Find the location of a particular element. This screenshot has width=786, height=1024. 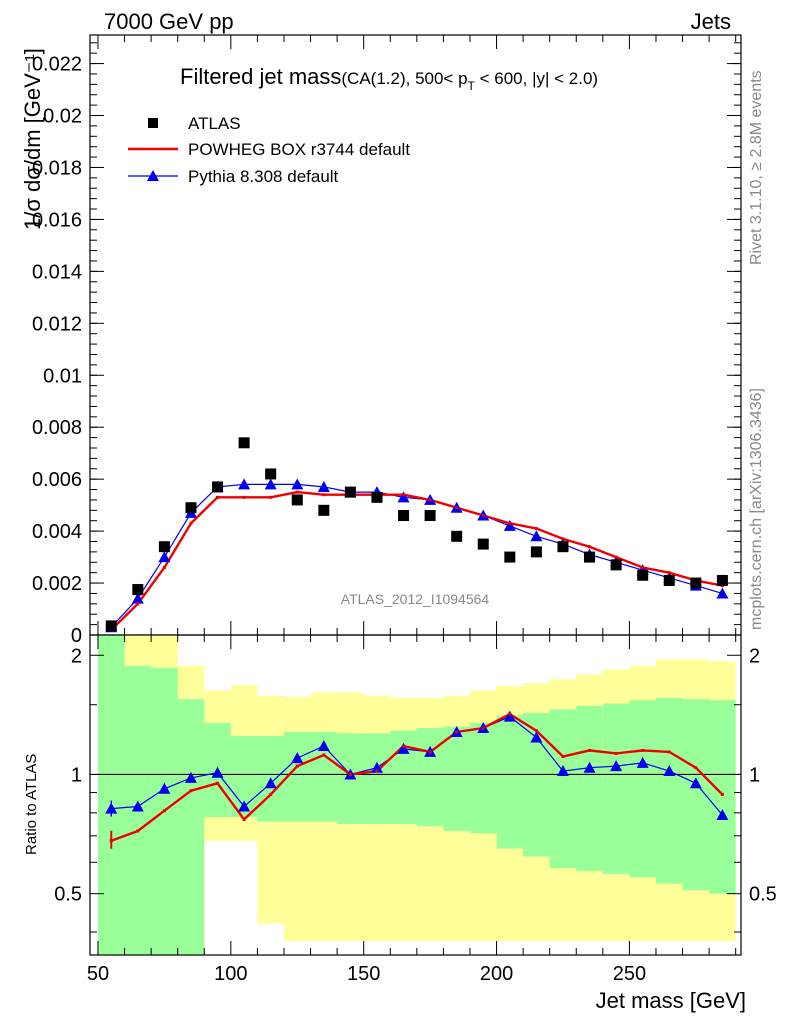

main-y-tick-label: 0.002 is located at coordinates (57, 584).